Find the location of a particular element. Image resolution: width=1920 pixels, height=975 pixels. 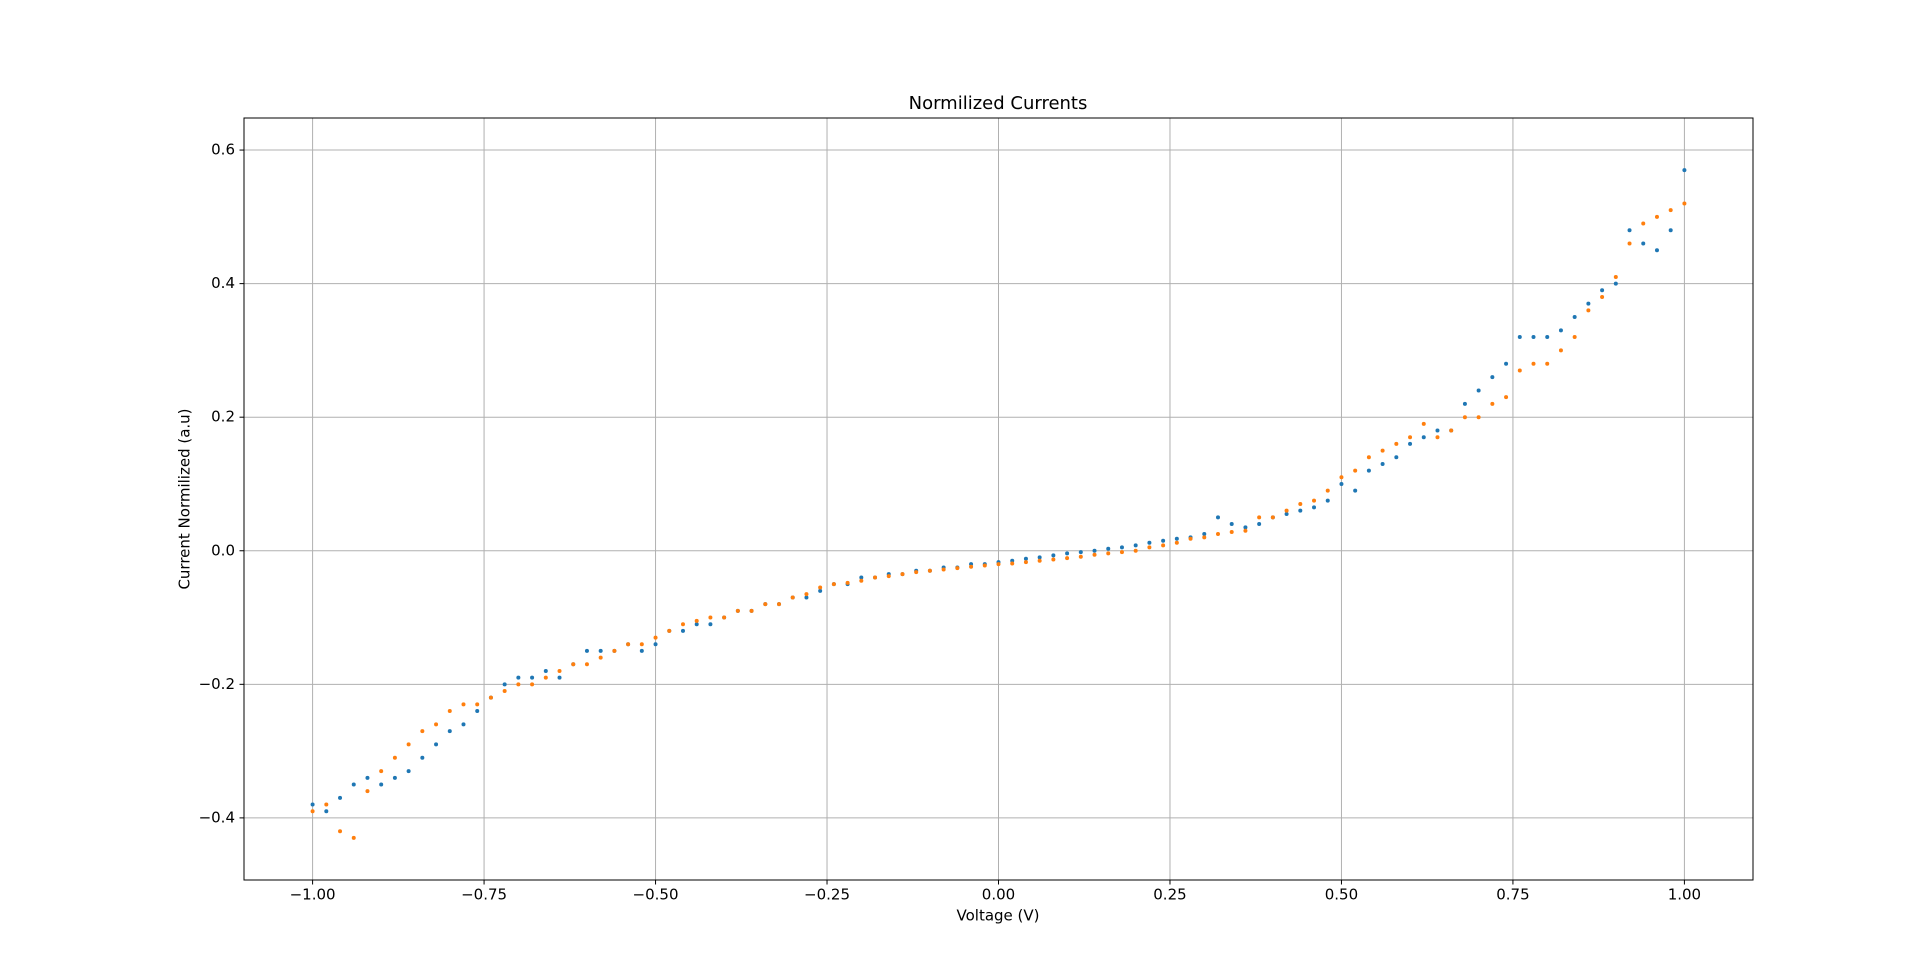

x-tick-label: −0.50 is located at coordinates (656, 895).